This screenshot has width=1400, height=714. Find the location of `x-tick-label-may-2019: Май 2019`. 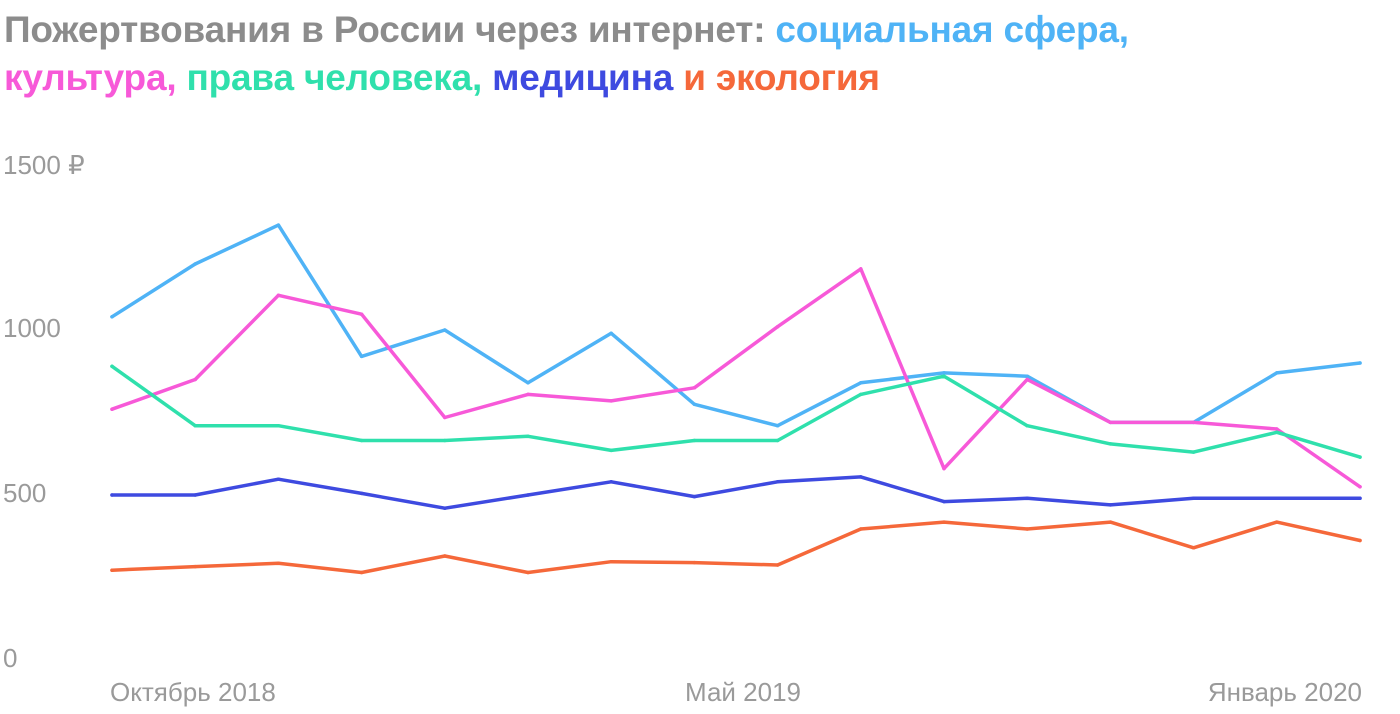

x-tick-label-may-2019: Май 2019 is located at coordinates (743, 692).